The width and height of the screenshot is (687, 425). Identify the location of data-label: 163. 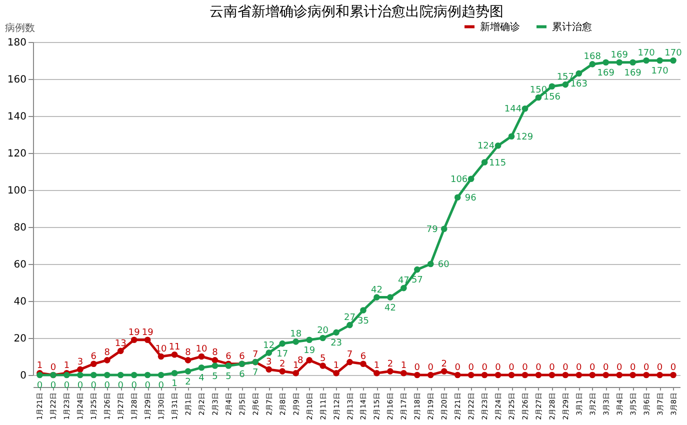
(579, 84).